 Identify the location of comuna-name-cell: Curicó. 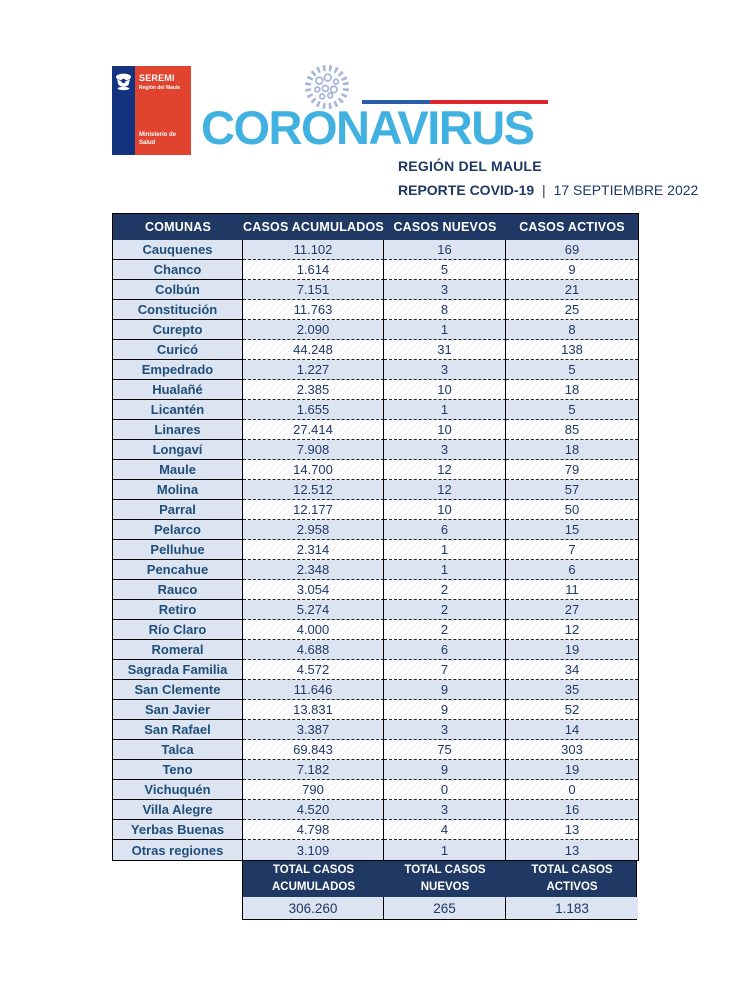
(178, 350).